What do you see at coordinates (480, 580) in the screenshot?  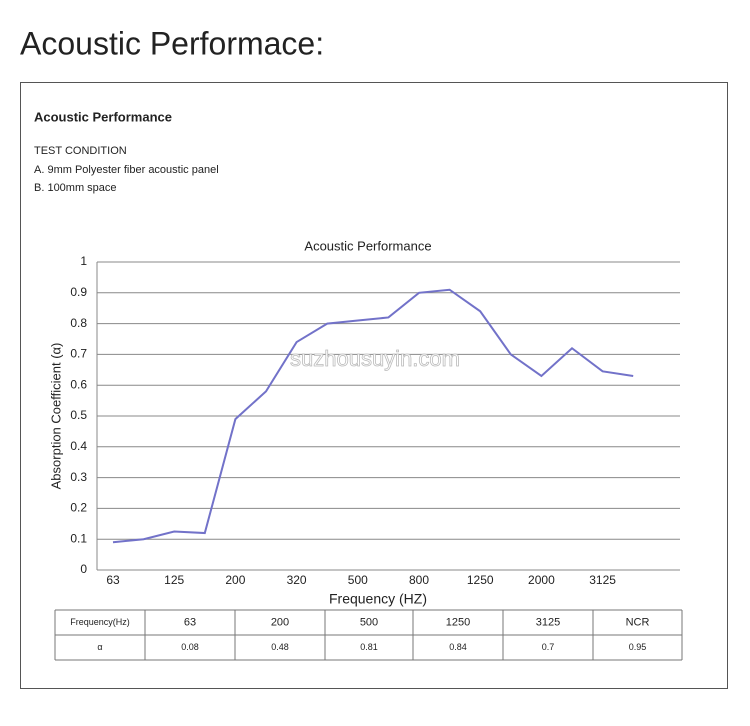 I see `x-tick-label: 1250` at bounding box center [480, 580].